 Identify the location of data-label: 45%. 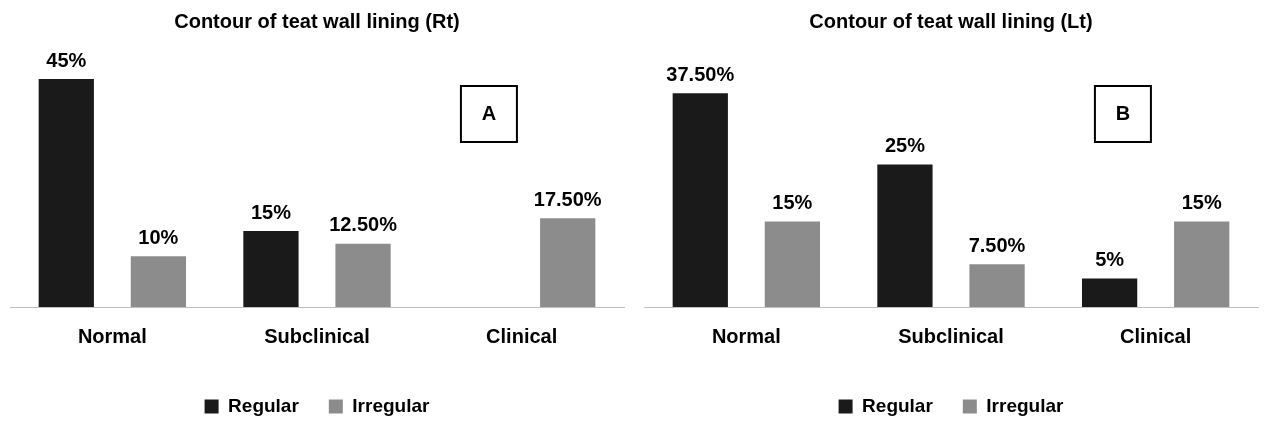
(66, 59).